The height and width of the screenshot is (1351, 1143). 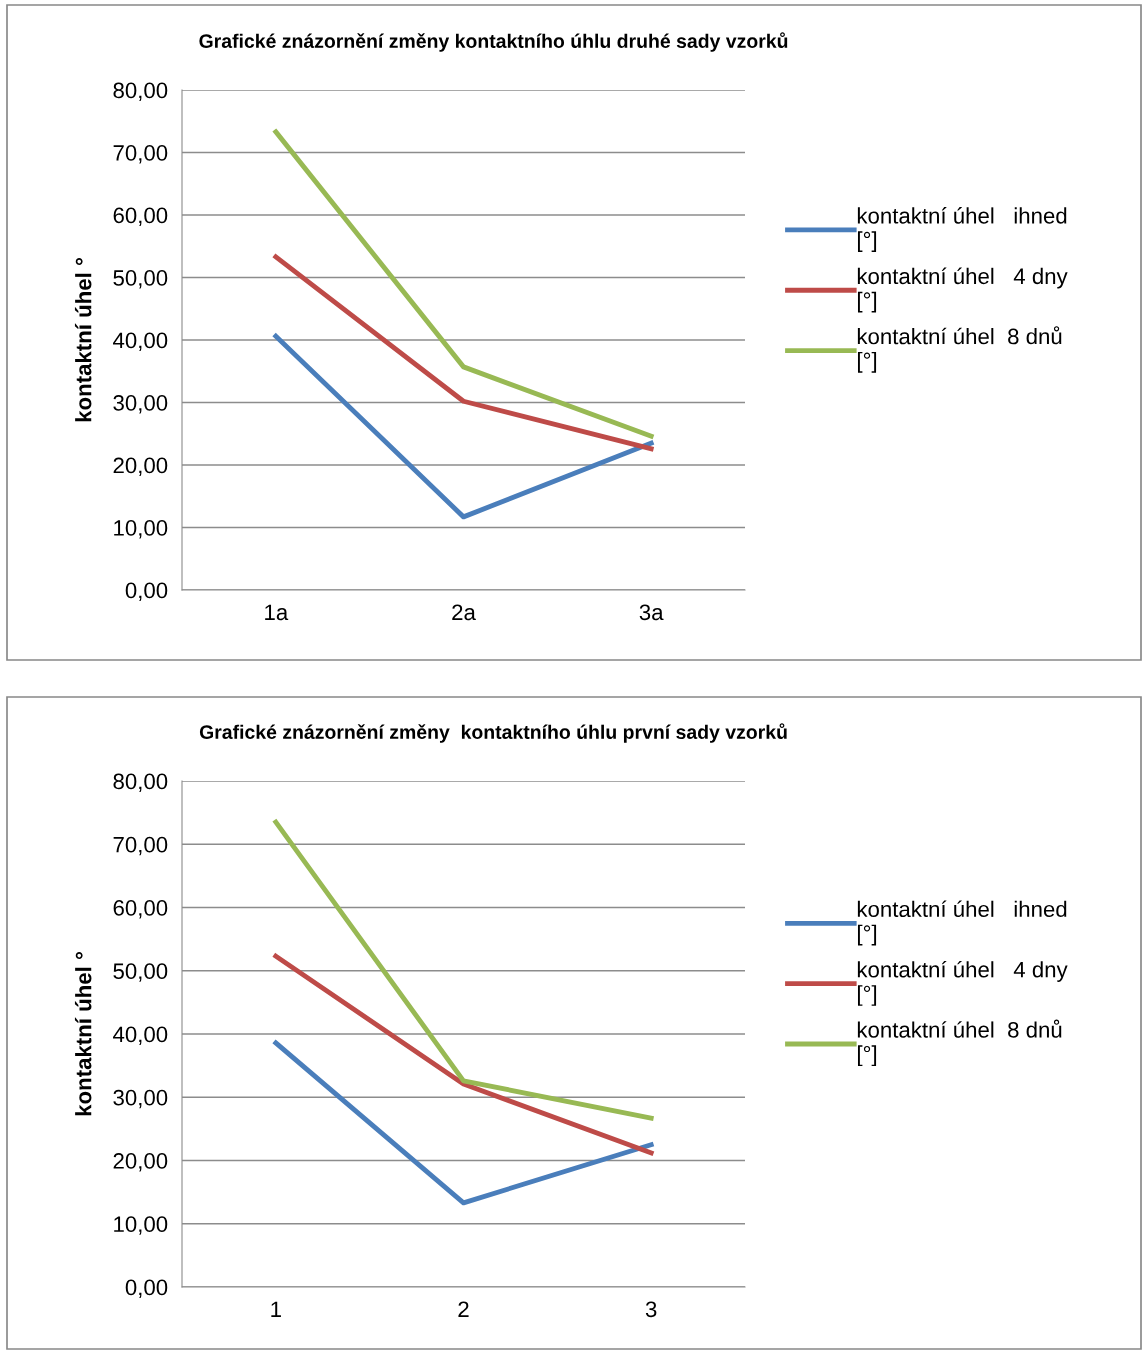 What do you see at coordinates (493, 42) in the screenshot?
I see `chart-title: Grafické znázornění změny kontaktního úhlu druhé sady vzorků` at bounding box center [493, 42].